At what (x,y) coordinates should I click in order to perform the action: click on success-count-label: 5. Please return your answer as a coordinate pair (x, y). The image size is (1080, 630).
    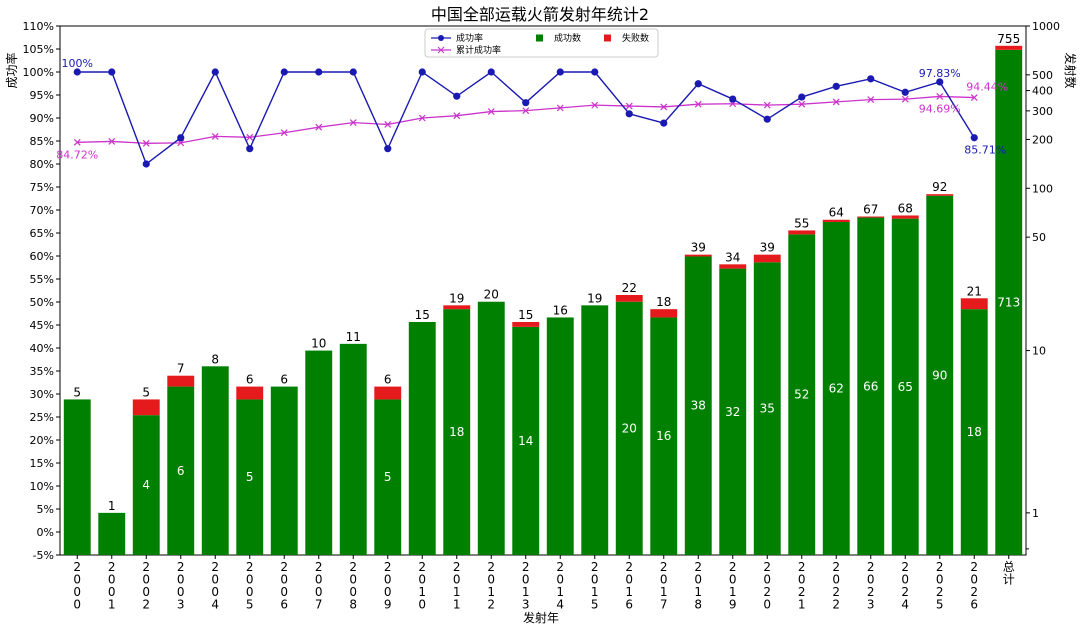
    Looking at the image, I should click on (250, 477).